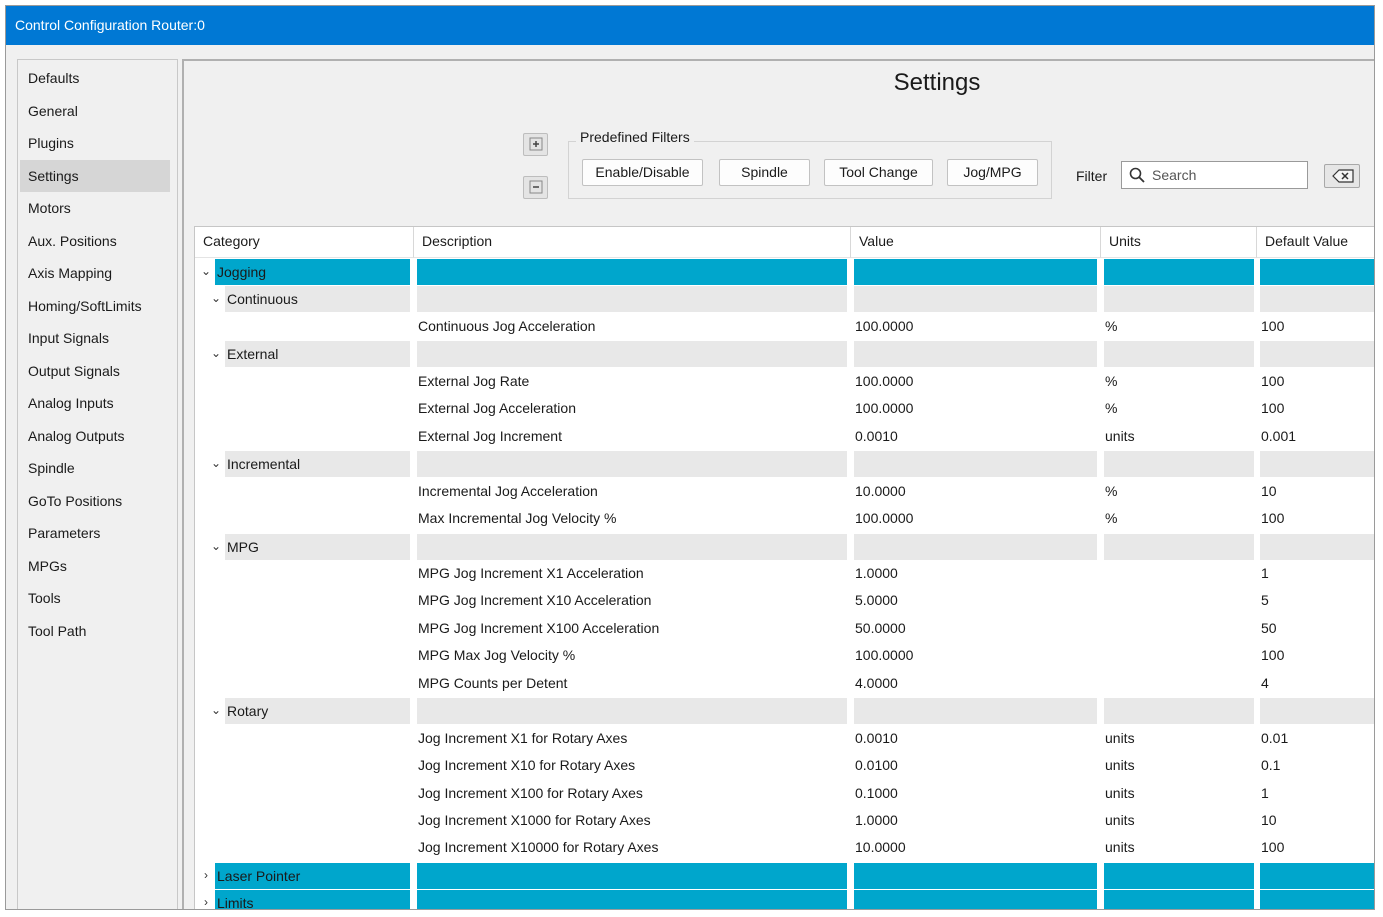 Image resolution: width=1383 pixels, height=917 pixels. Describe the element at coordinates (976, 242) in the screenshot. I see `column-header-value: Value` at that location.